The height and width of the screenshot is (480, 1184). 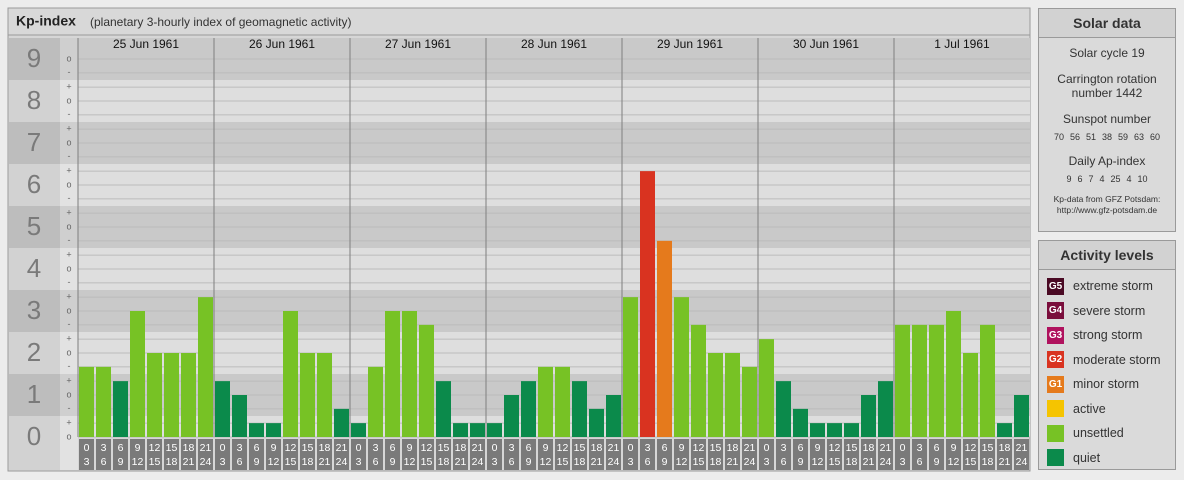 I want to click on slot-end: 21, so click(x=597, y=462).